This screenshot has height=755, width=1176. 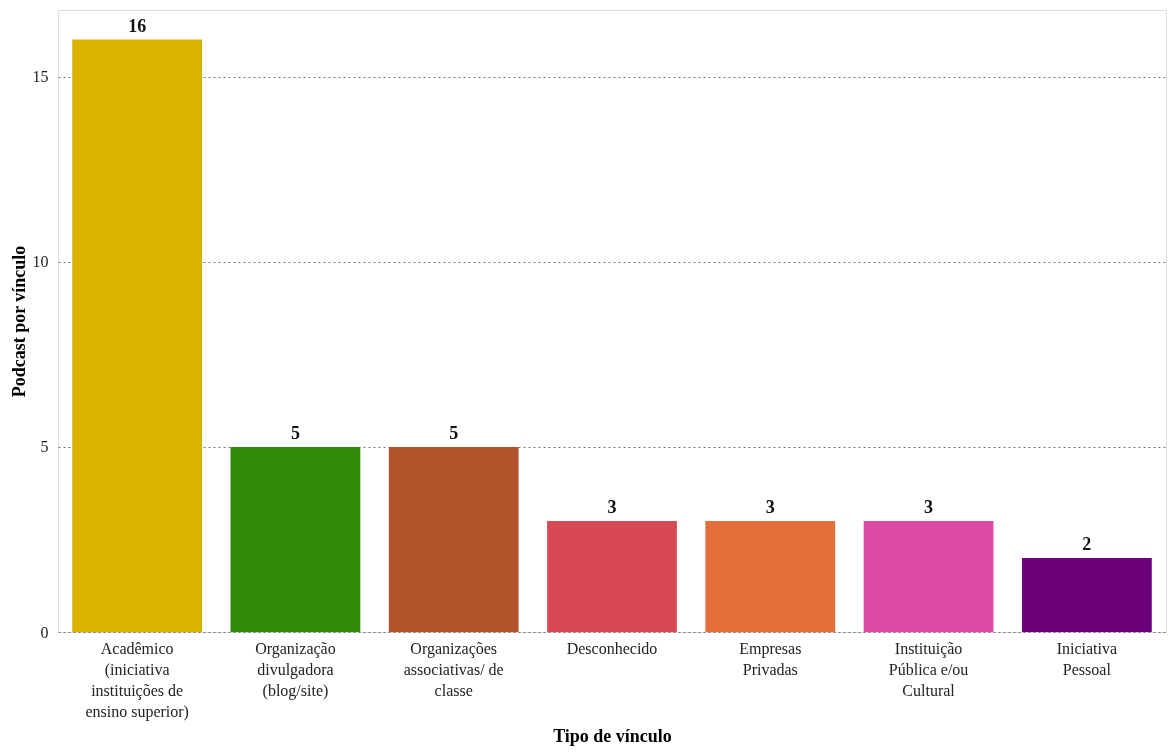 I want to click on y-tick-label: 5, so click(x=44, y=447).